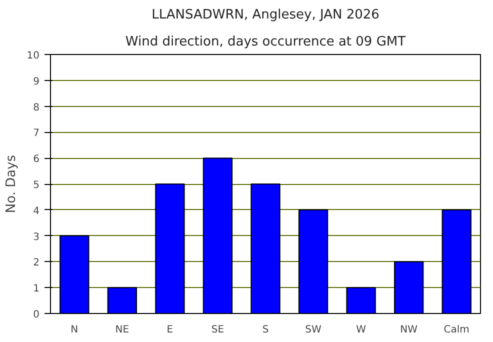 Image resolution: width=493 pixels, height=342 pixels. What do you see at coordinates (457, 330) in the screenshot?
I see `x-tick-label: Calm` at bounding box center [457, 330].